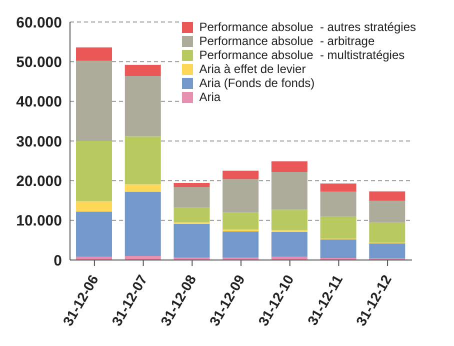 Image resolution: width=454 pixels, height=346 pixels. Describe the element at coordinates (39, 62) in the screenshot. I see `y-tick-label: 50.000` at that location.